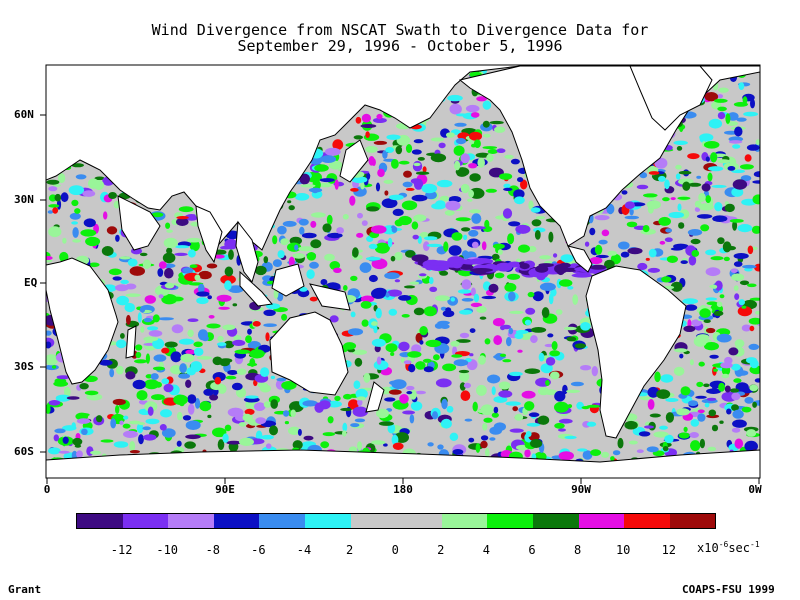 Image resolution: width=800 pixels, height=600 pixels. I want to click on color-scale-tick-label: -6, so click(258, 550).